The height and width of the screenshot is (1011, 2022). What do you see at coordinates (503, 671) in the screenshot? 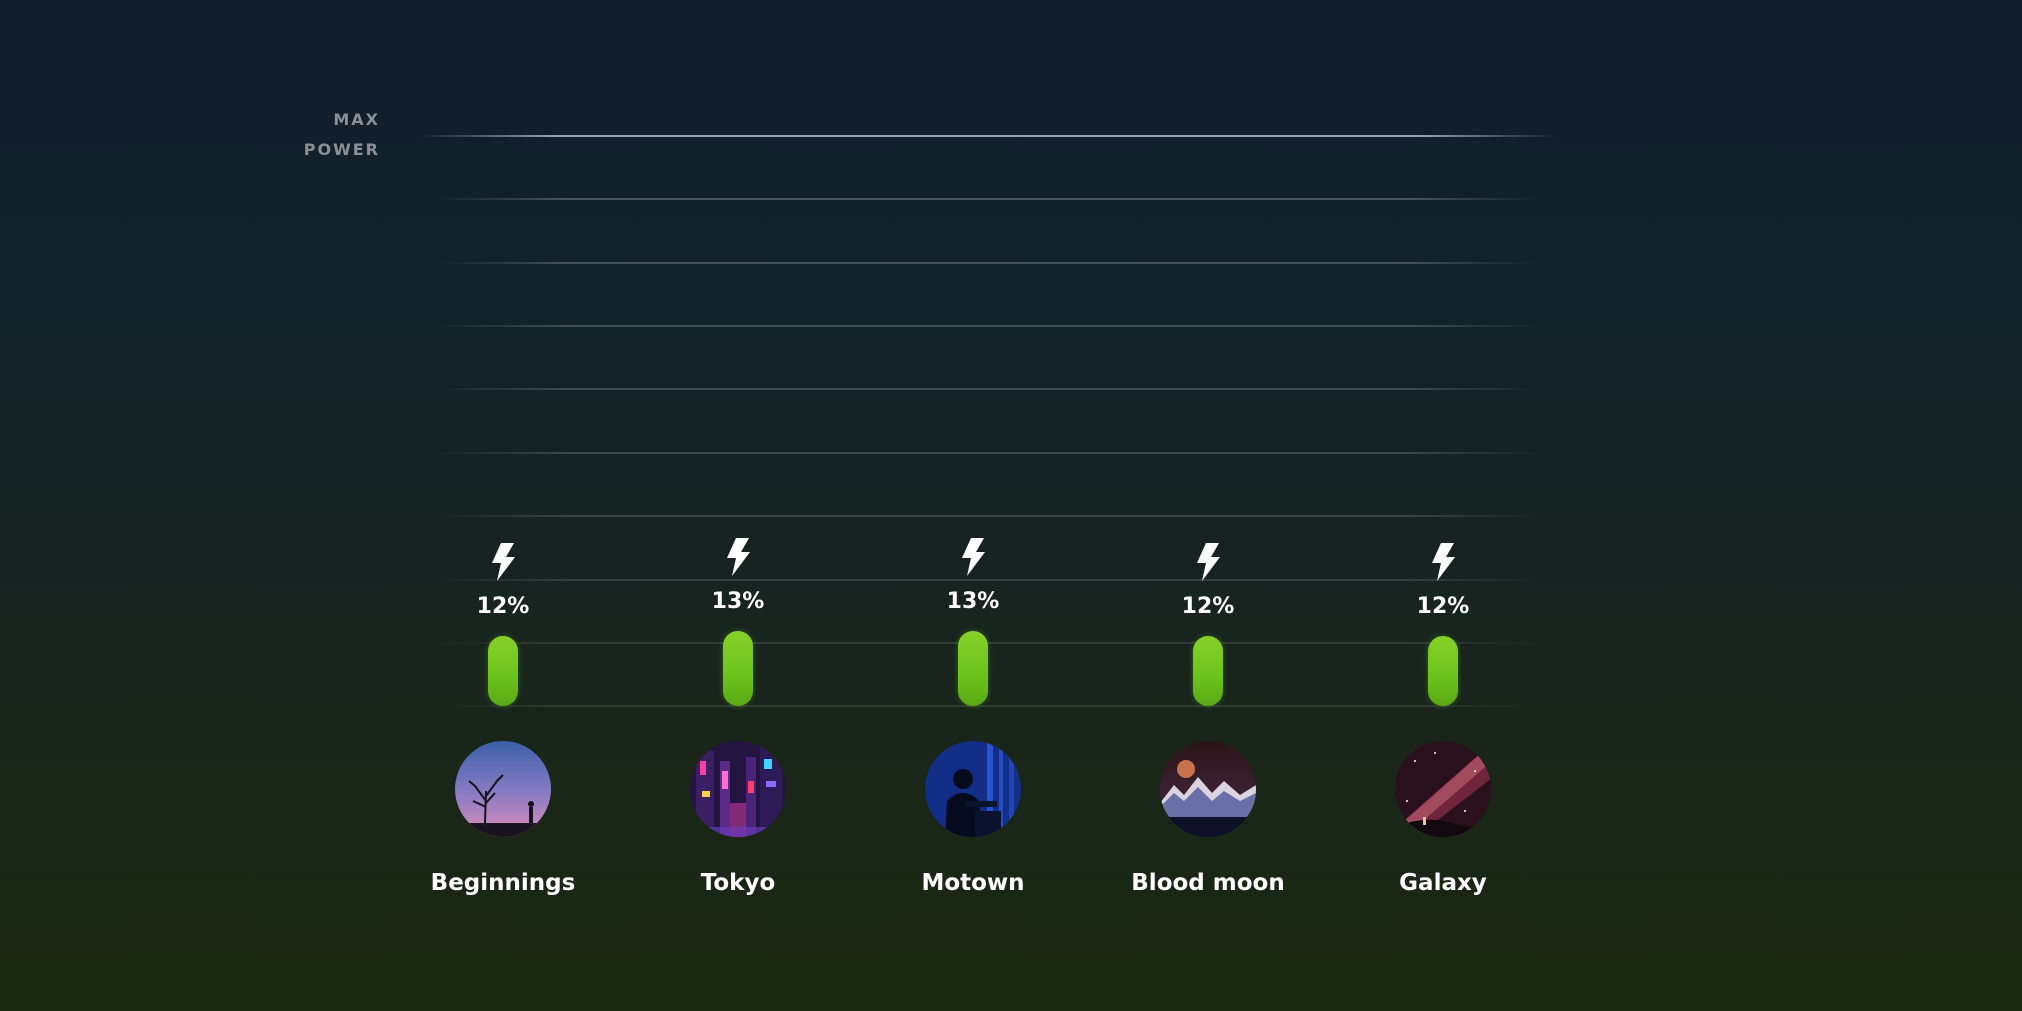
I see `bar-beginnings` at bounding box center [503, 671].